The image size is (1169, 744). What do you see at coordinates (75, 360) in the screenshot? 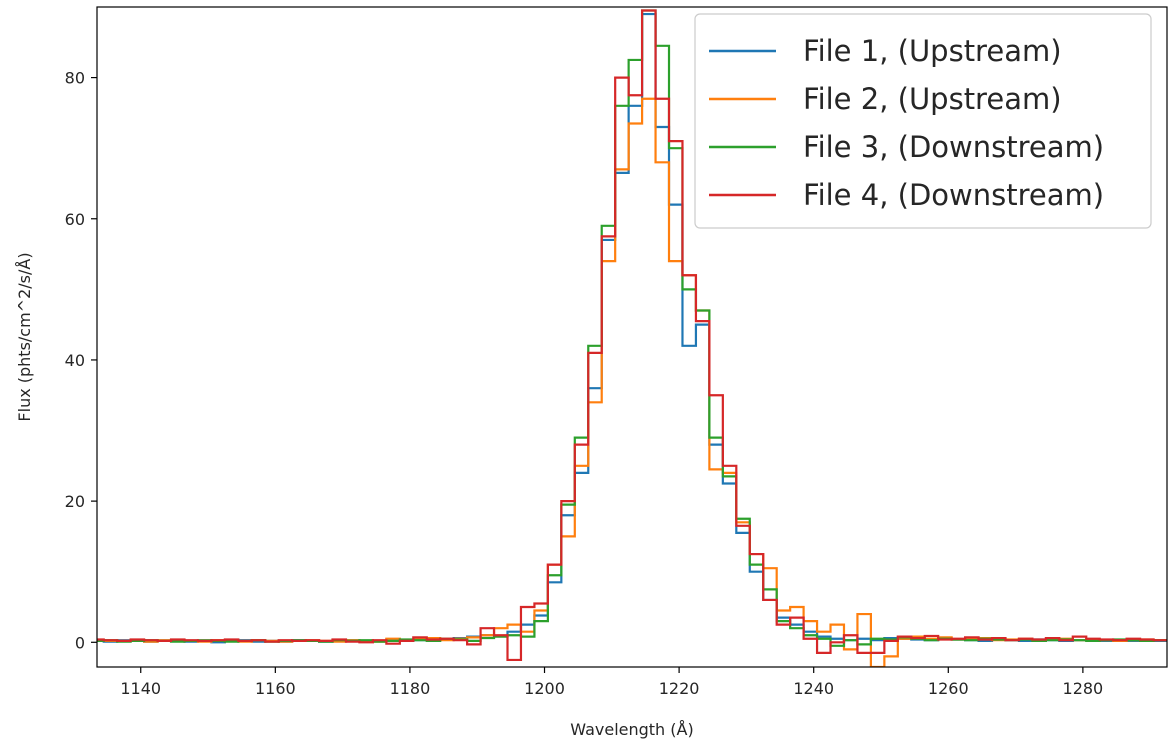
I see `y-tick-label: 40` at bounding box center [75, 360].